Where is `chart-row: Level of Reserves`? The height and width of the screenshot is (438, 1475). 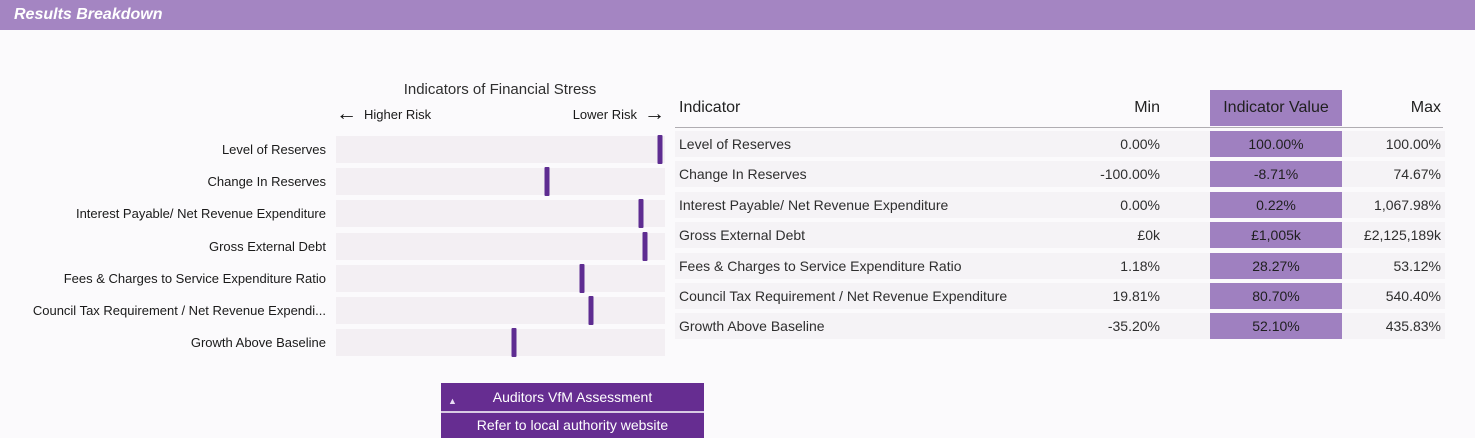
chart-row: Level of Reserves is located at coordinates (332, 149).